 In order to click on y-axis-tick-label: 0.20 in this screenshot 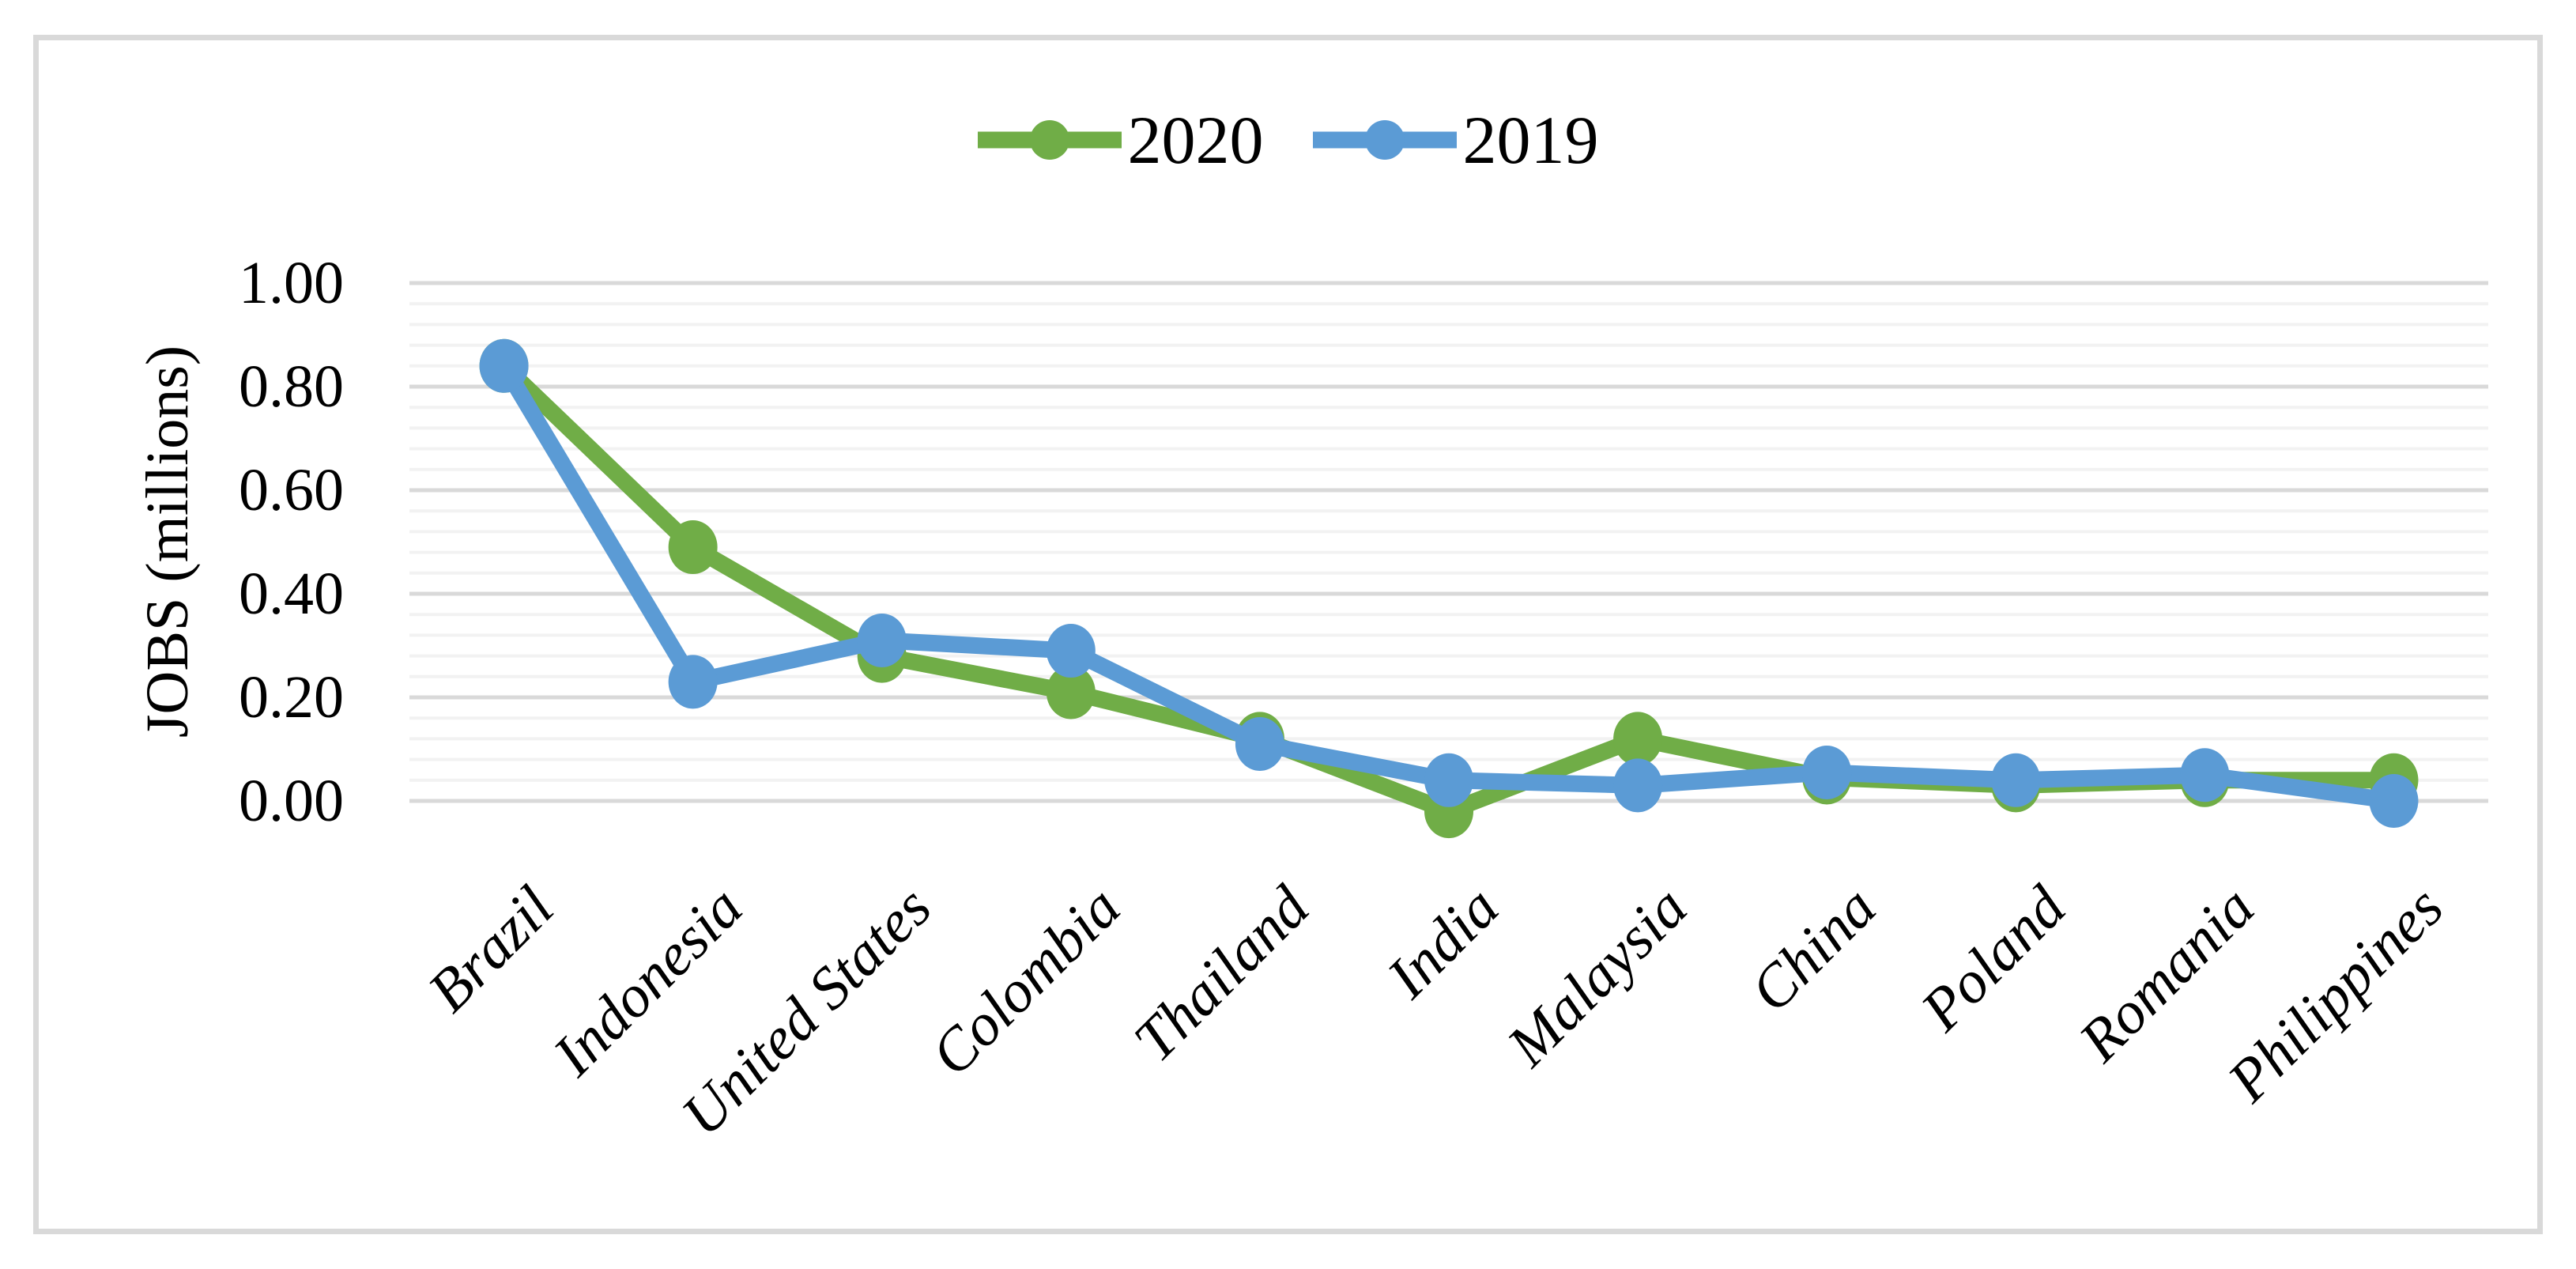, I will do `click(291, 697)`.